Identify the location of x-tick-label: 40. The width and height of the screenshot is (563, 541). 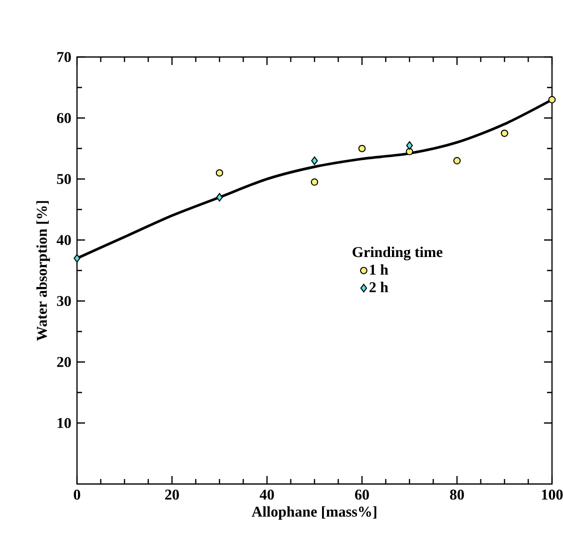
(267, 495).